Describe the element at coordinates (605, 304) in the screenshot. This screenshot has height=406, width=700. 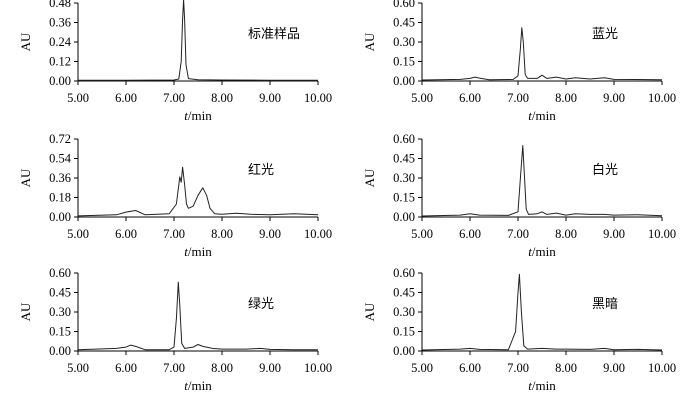
I see `panel-label: 黑暗` at that location.